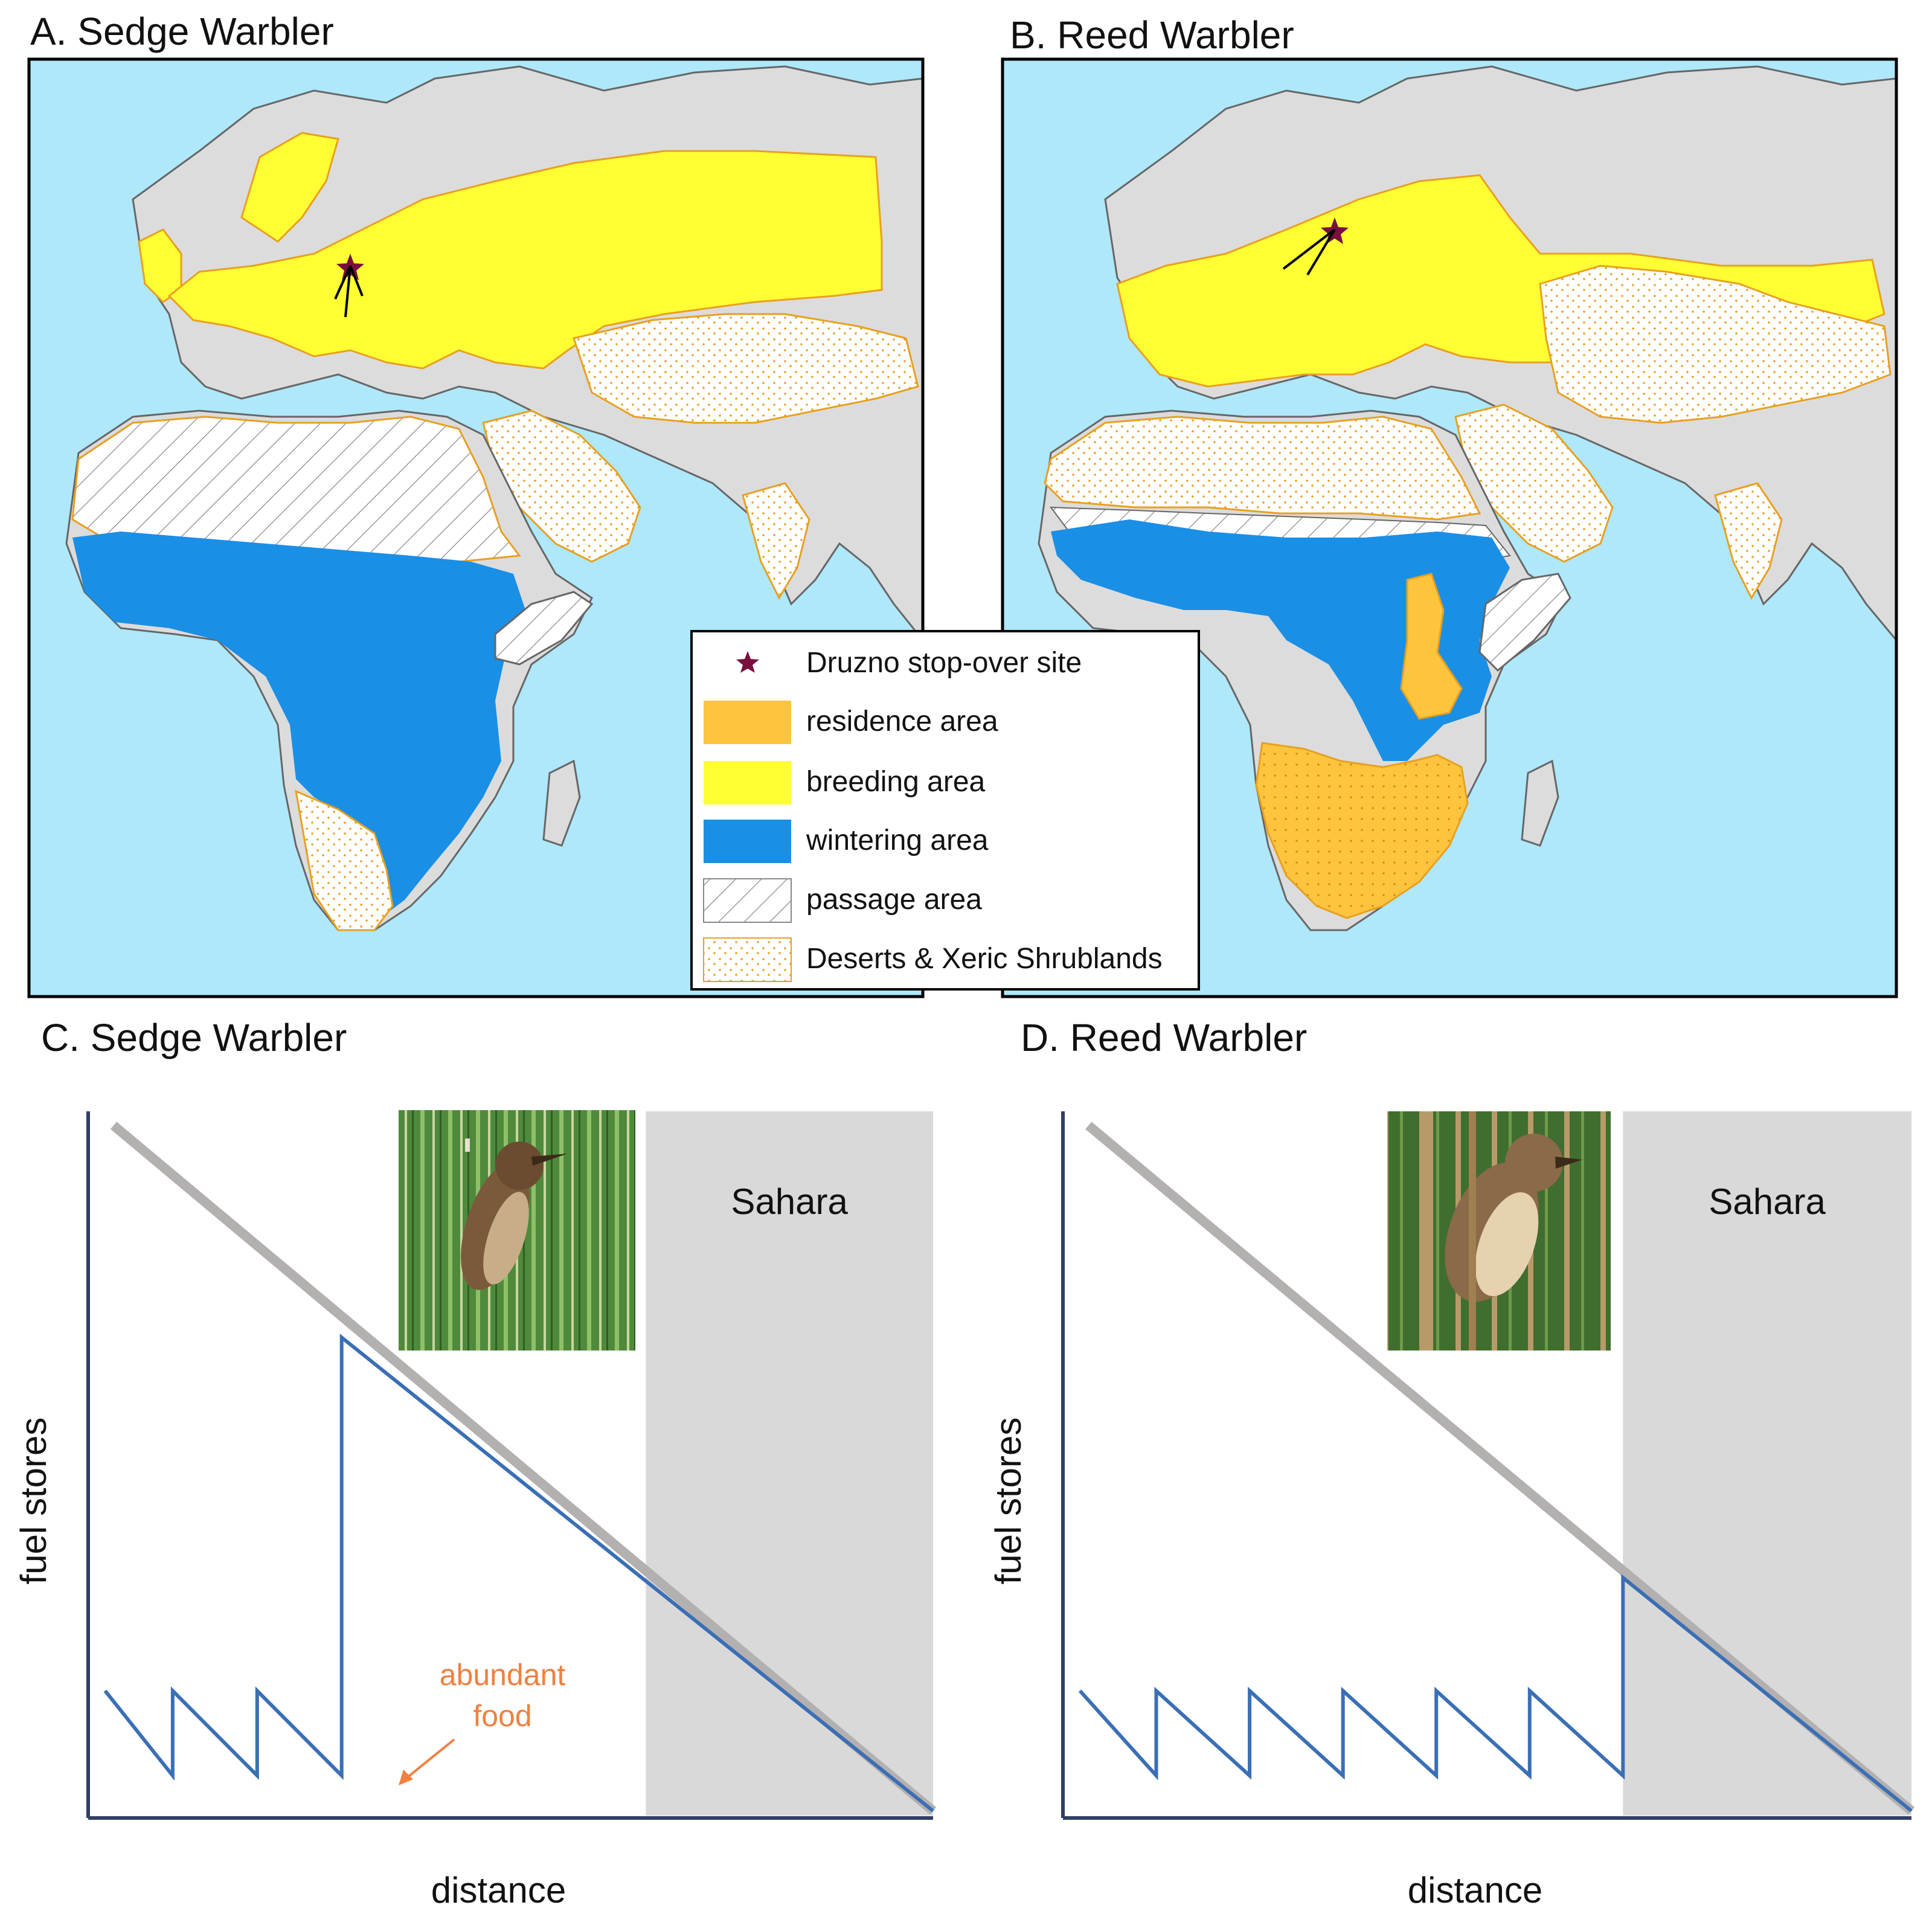 This screenshot has height=1911, width=1932. What do you see at coordinates (182, 31) in the screenshot?
I see `panel-a-title: A. Sedge Warbler` at bounding box center [182, 31].